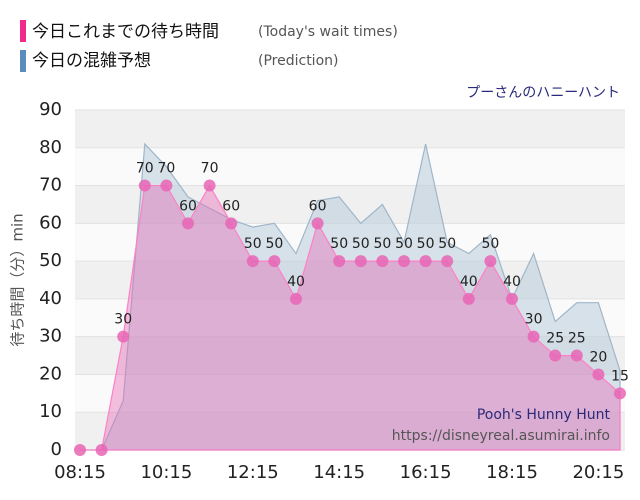  What do you see at coordinates (125, 32) in the screenshot?
I see `legend-label: 今日これまでの待ち時間` at bounding box center [125, 32].